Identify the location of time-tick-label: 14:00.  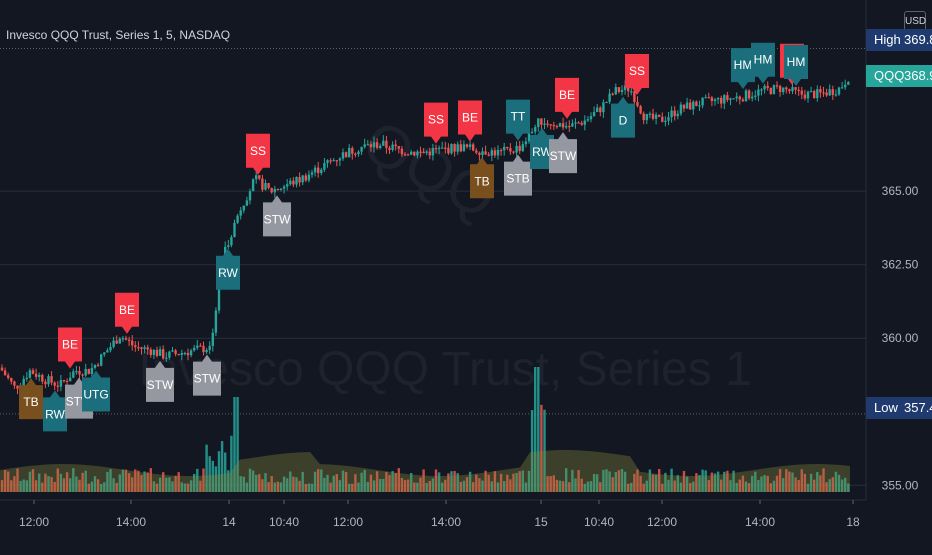
(131, 522).